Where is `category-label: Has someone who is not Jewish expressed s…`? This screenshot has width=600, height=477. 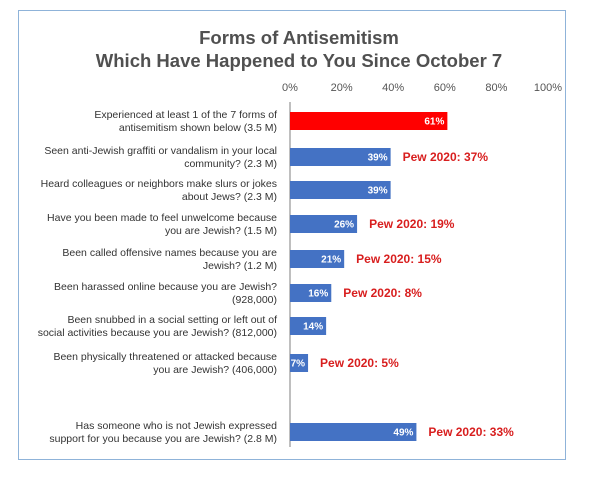 category-label: Has someone who is not Jewish expressed s… is located at coordinates (163, 432).